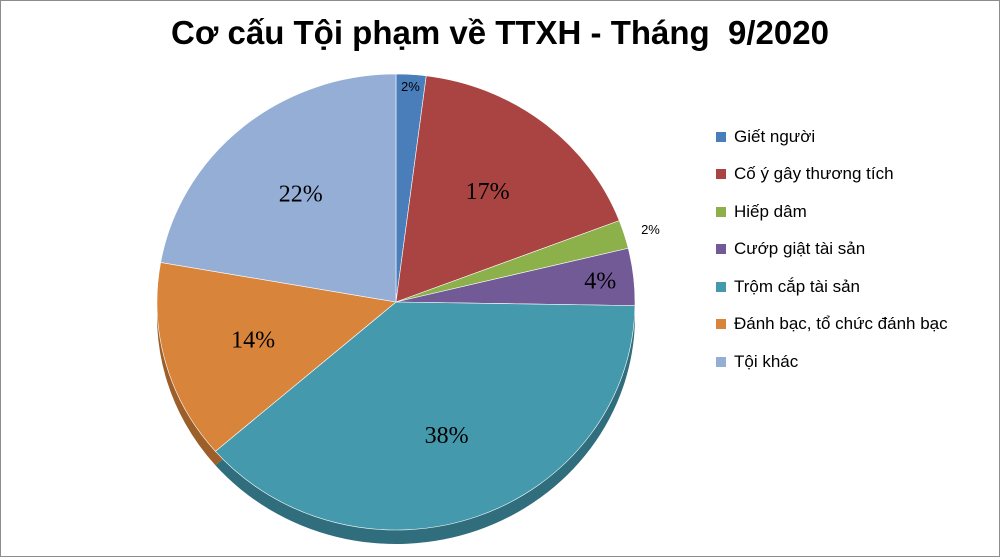 This screenshot has height=557, width=1000. I want to click on pie-slice-4-label: 4%, so click(600, 281).